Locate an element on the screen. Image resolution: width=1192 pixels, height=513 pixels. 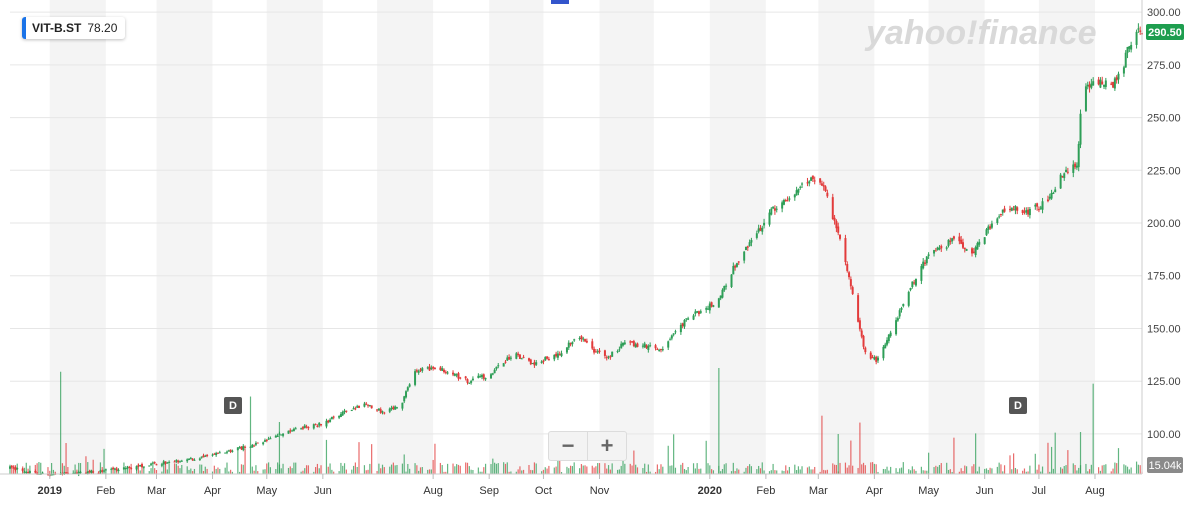
ticker-badge: VIT-B.ST 78.20 is located at coordinates (74, 28).